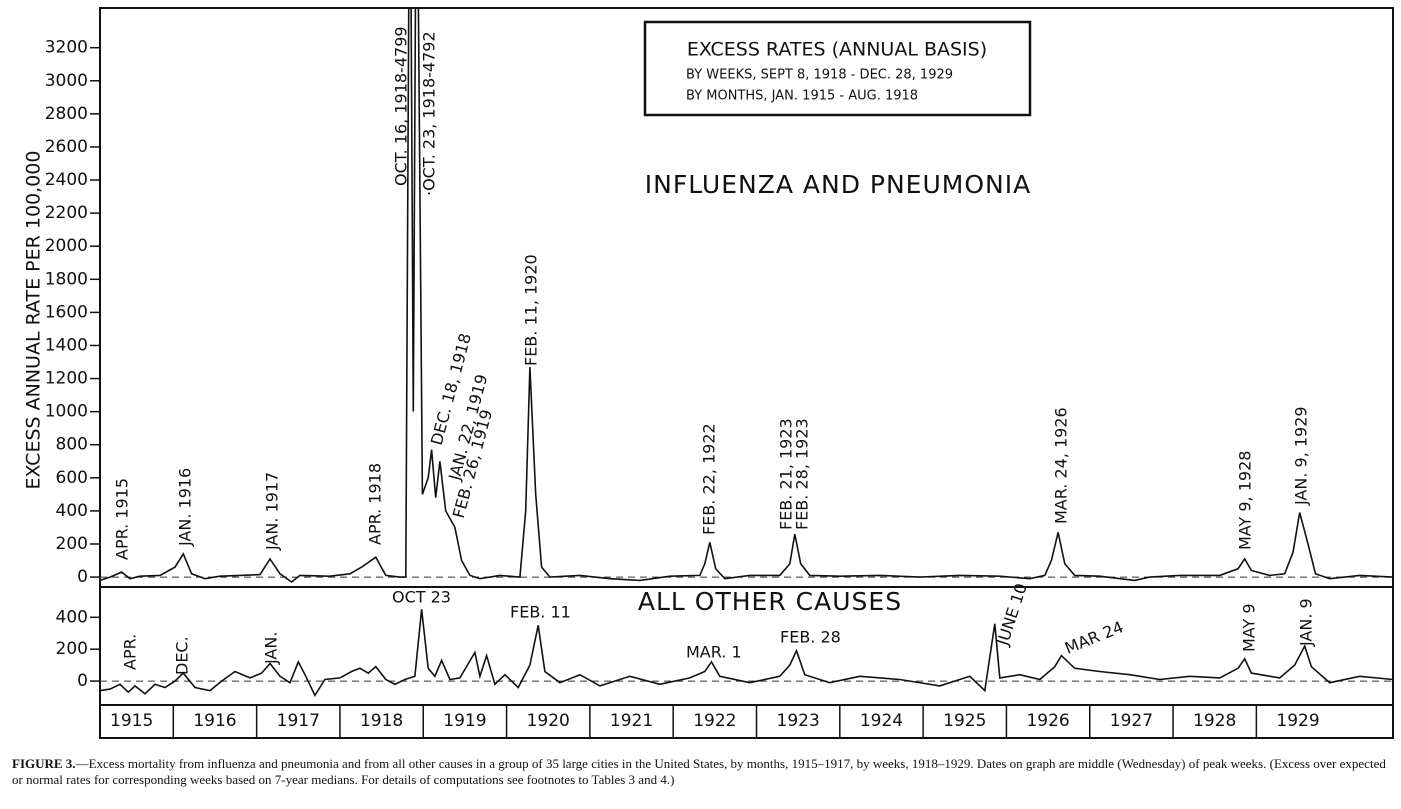  I want to click on x-tick-label: 1916, so click(214, 721).